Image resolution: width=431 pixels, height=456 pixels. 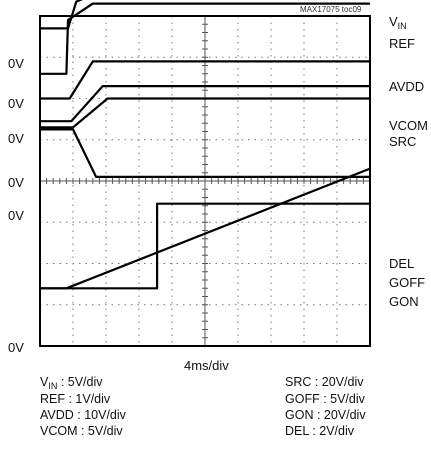 What do you see at coordinates (81, 431) in the screenshot?
I see `scale-vcom: VCOM : 5V/div` at bounding box center [81, 431].